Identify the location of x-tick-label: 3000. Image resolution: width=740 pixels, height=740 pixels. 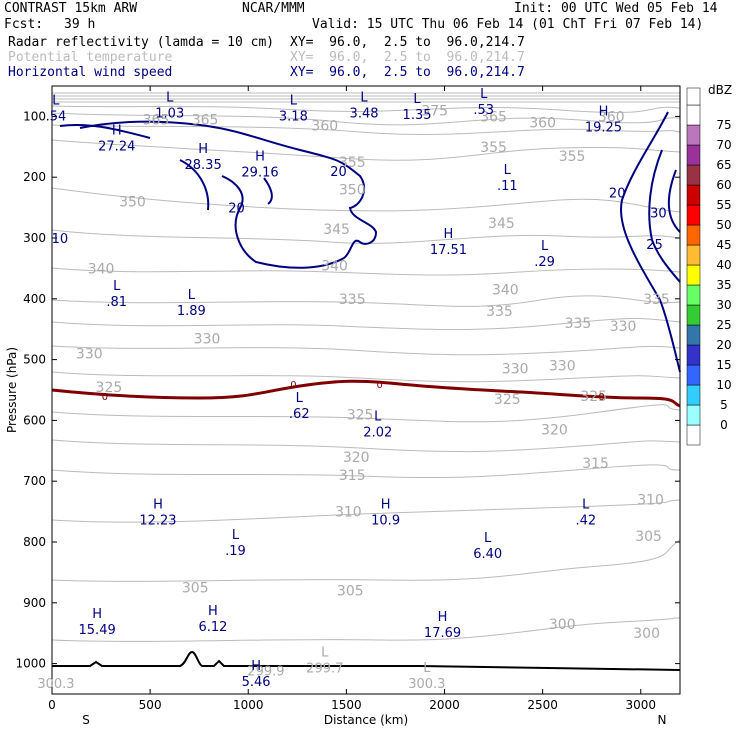
(640, 705).